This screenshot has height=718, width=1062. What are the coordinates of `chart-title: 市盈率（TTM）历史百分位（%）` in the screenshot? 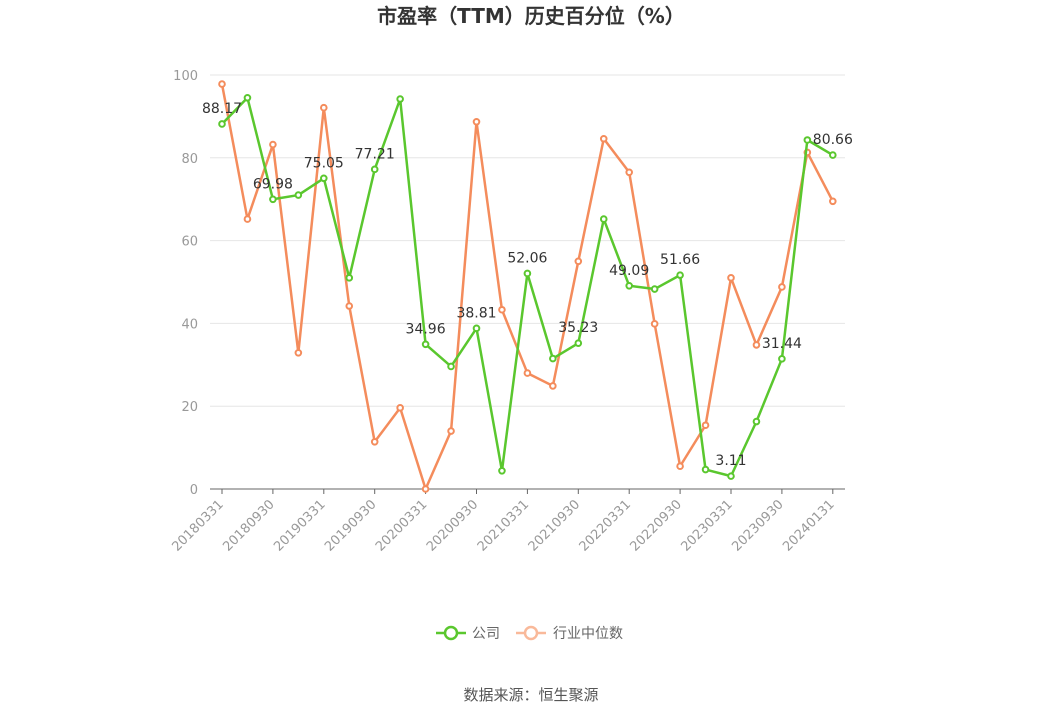 It's located at (531, 16).